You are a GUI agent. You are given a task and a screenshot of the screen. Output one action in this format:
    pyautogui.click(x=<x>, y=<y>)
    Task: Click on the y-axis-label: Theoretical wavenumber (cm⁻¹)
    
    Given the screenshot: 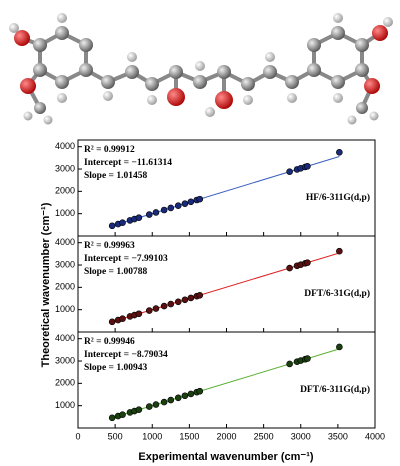 What is the action you would take?
    pyautogui.click(x=46, y=284)
    